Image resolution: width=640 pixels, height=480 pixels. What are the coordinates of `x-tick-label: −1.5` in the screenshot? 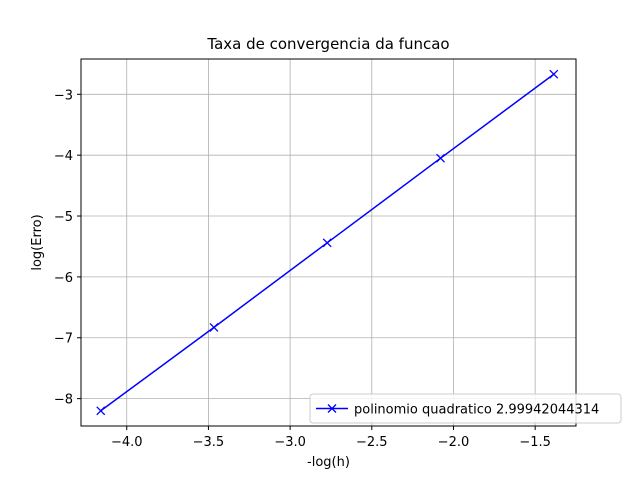 It's located at (535, 442).